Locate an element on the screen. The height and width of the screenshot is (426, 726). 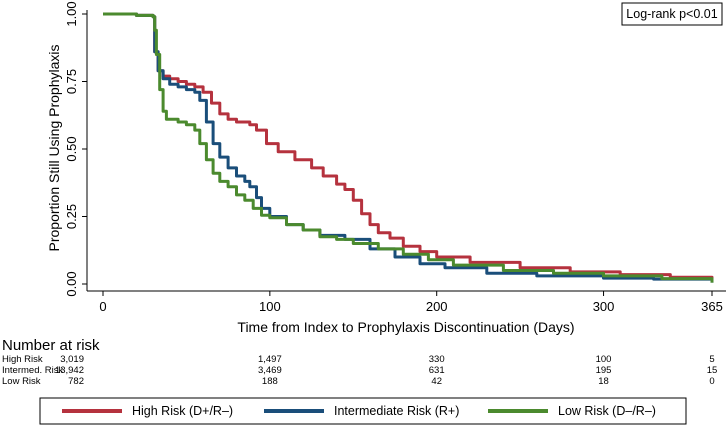
annotation-text: Log-rank p<0.01 is located at coordinates (671, 14).